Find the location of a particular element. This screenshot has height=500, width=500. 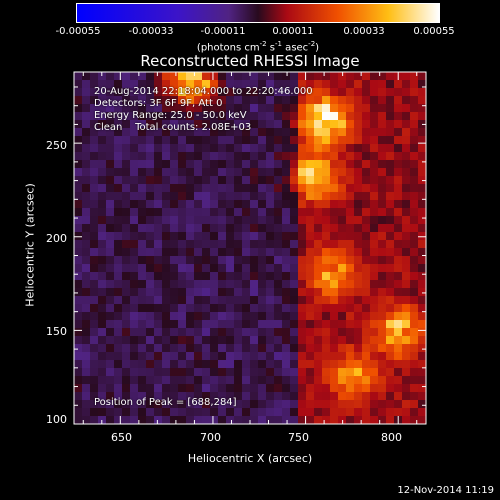

y-tick-label: 200 is located at coordinates (56, 238).